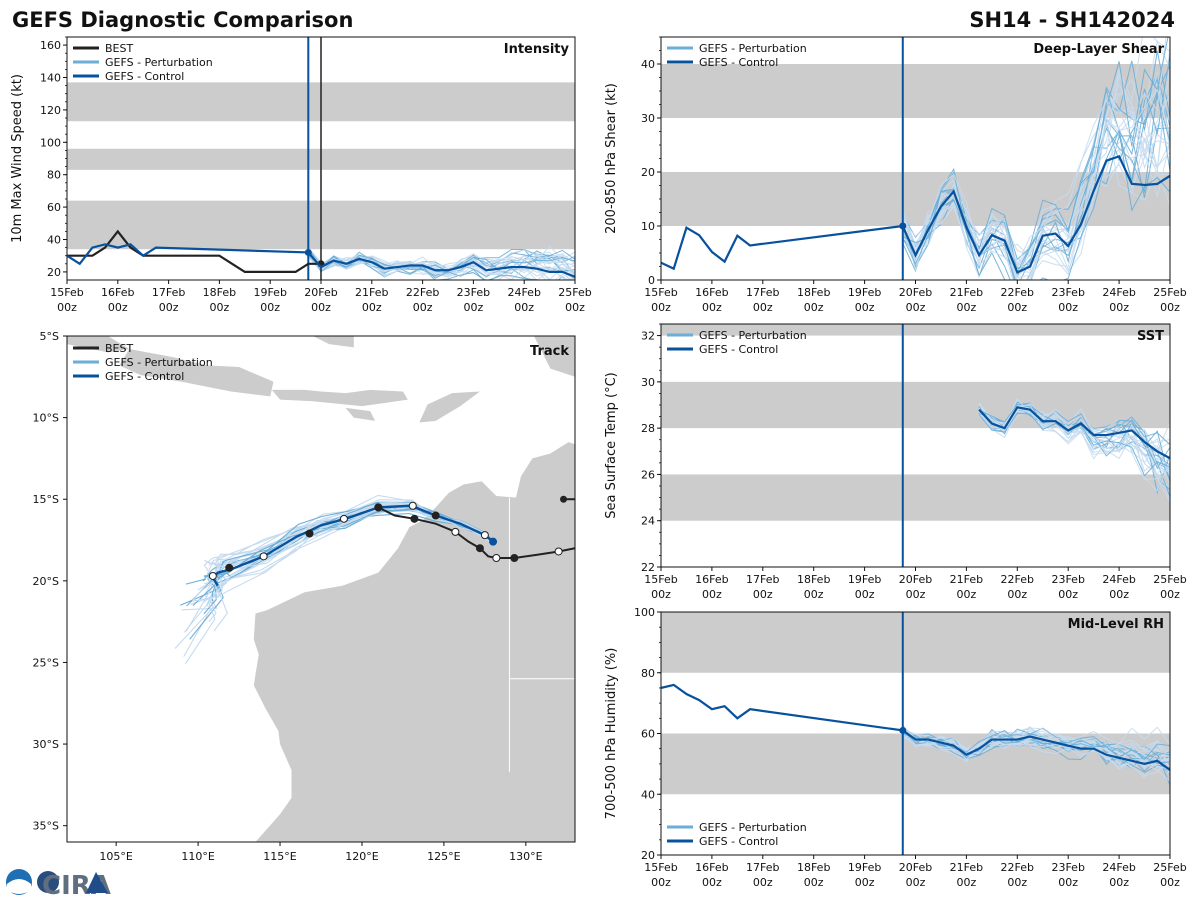  What do you see at coordinates (660, 587) in the screenshot?
I see `sst-xtick-label: 15Feb 00z` at bounding box center [660, 587].